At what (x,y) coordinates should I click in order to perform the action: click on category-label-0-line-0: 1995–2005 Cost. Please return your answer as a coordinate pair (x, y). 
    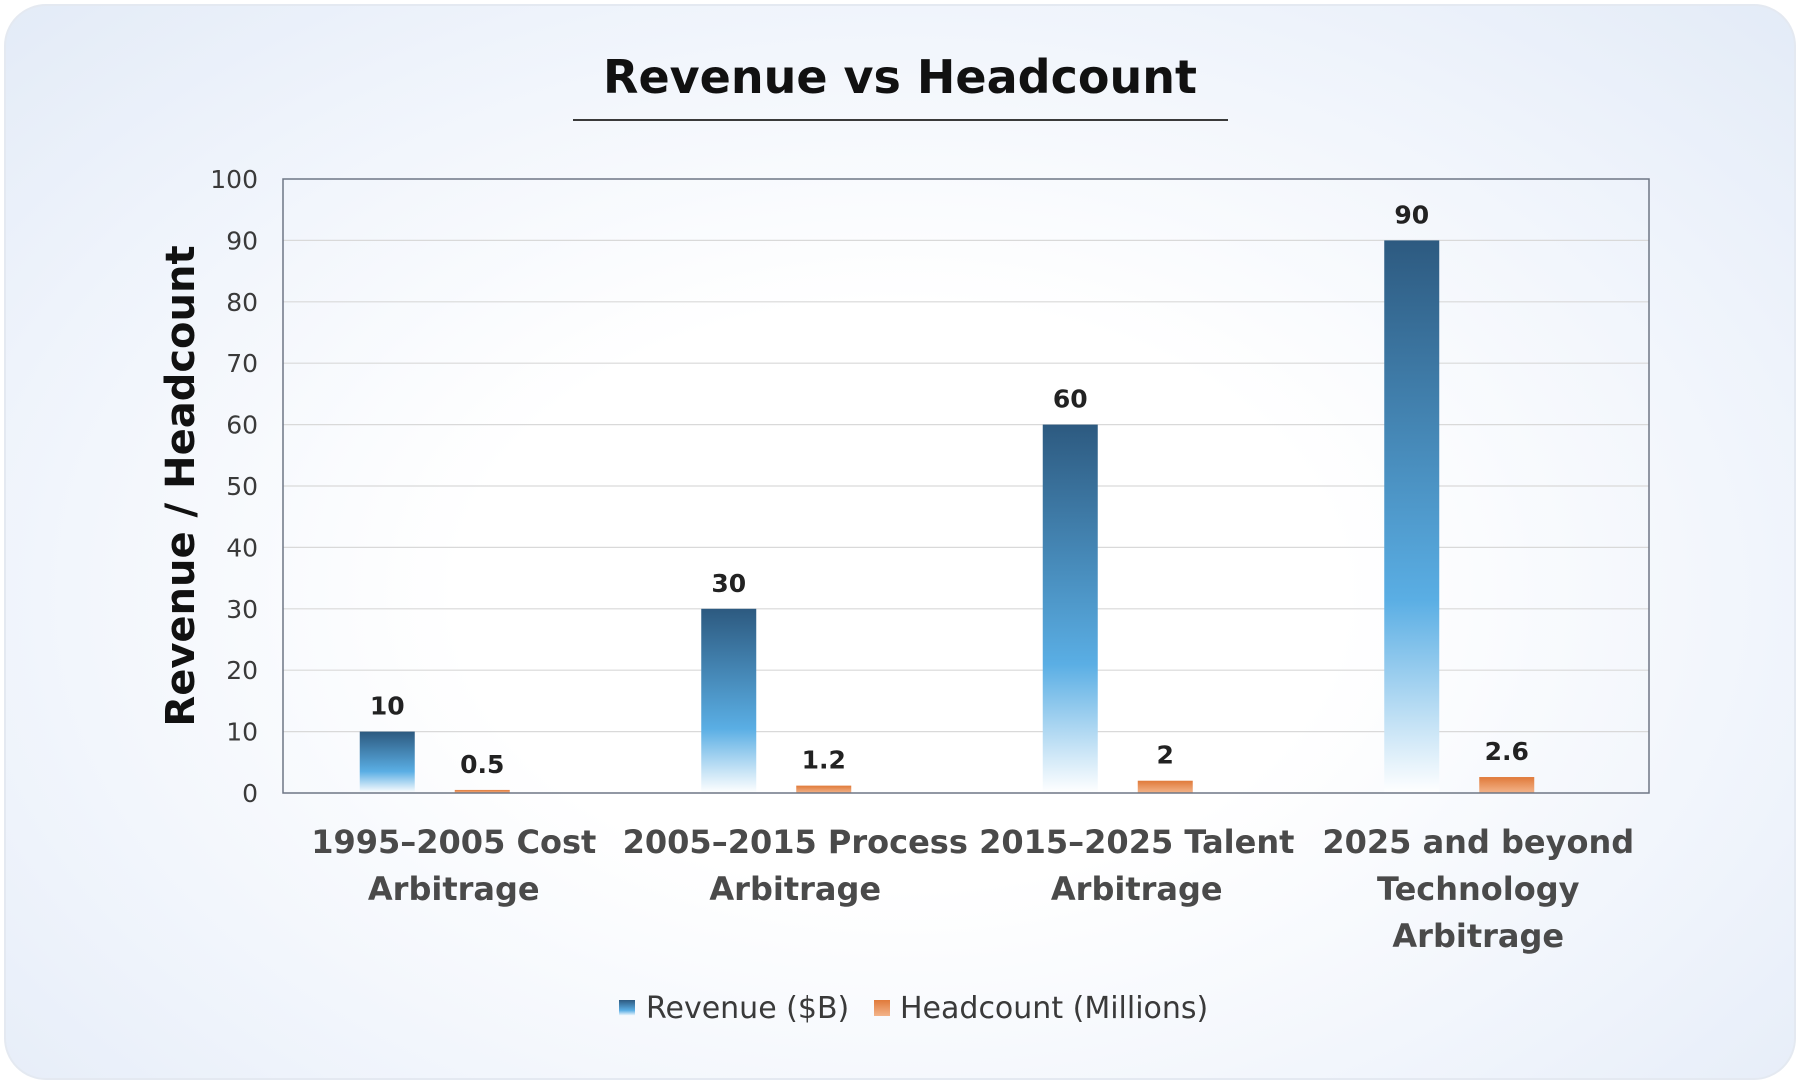
    Looking at the image, I should click on (453, 842).